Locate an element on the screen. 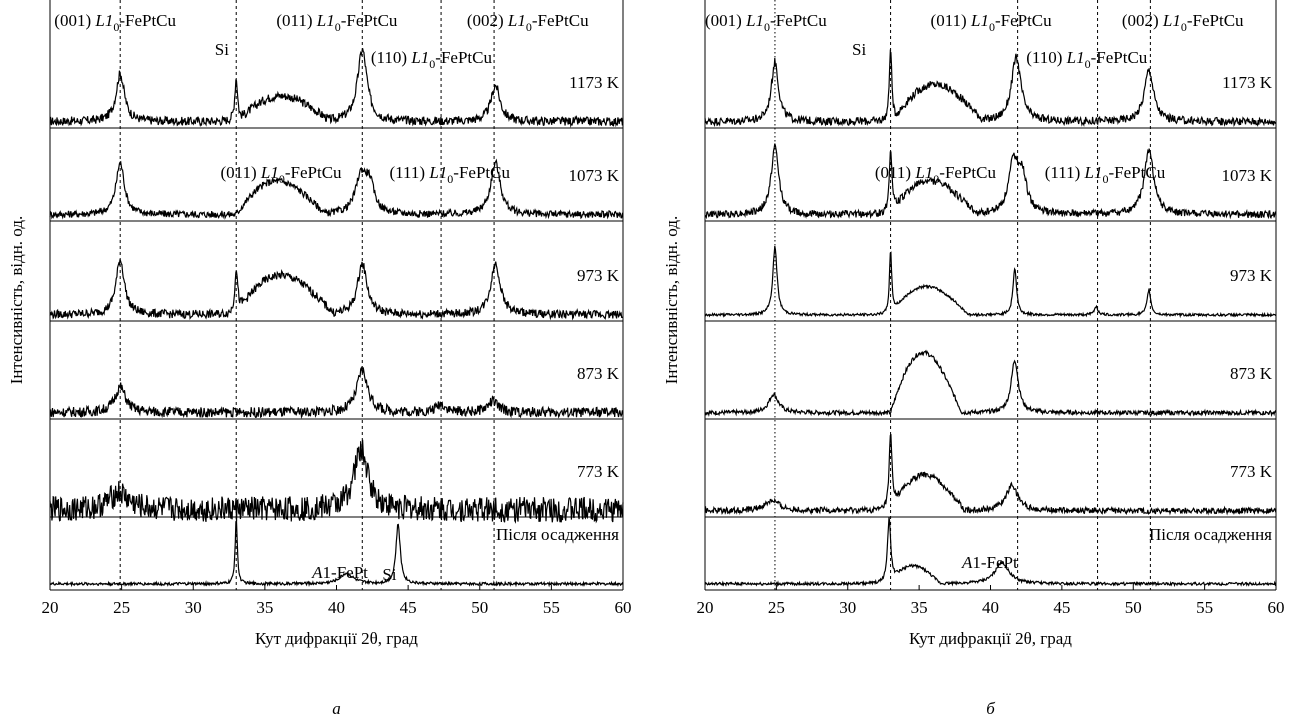 This screenshot has width=1298, height=720. x-tick-label: 35 is located at coordinates (264, 607).